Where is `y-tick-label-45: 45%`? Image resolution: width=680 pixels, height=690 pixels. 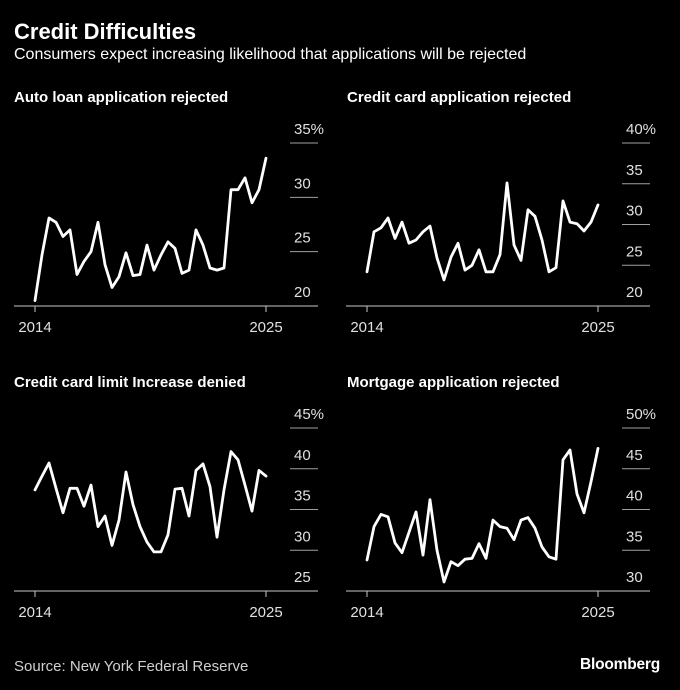
y-tick-label-45: 45% is located at coordinates (309, 414).